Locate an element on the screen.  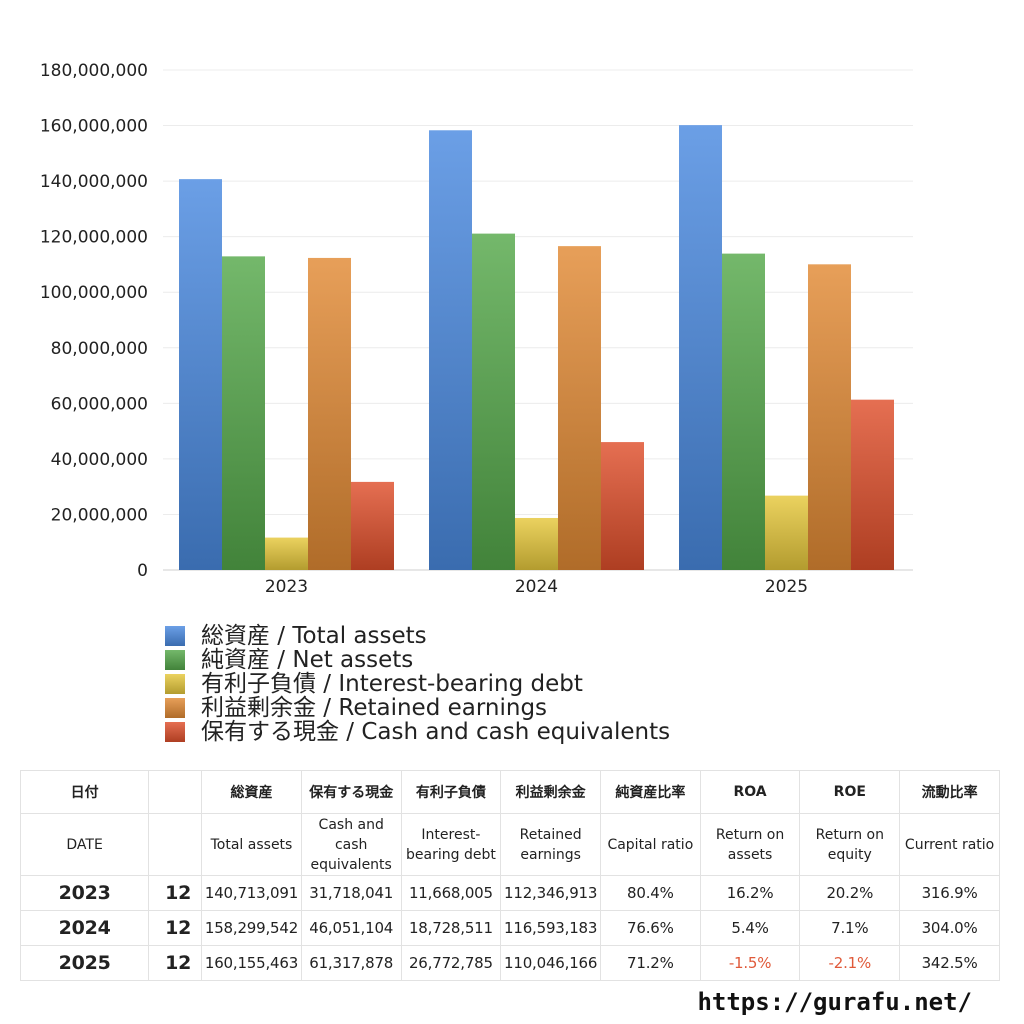
y-tick-label: 140,000,000 is located at coordinates (94, 182).